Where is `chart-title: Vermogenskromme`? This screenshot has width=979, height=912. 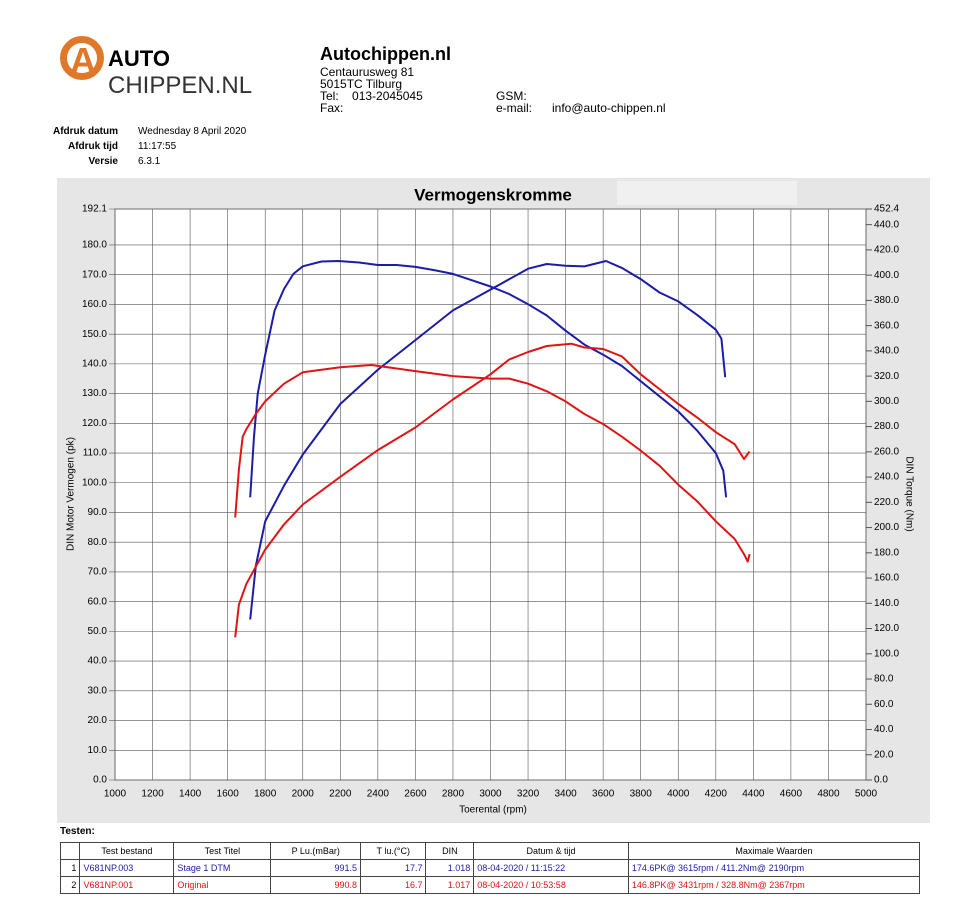
chart-title: Vermogenskromme is located at coordinates (493, 194).